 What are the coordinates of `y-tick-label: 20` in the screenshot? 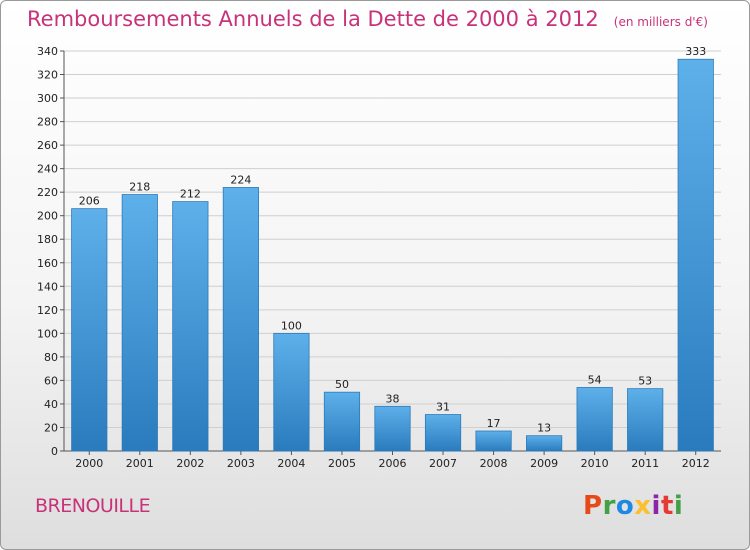 It's located at (51, 427).